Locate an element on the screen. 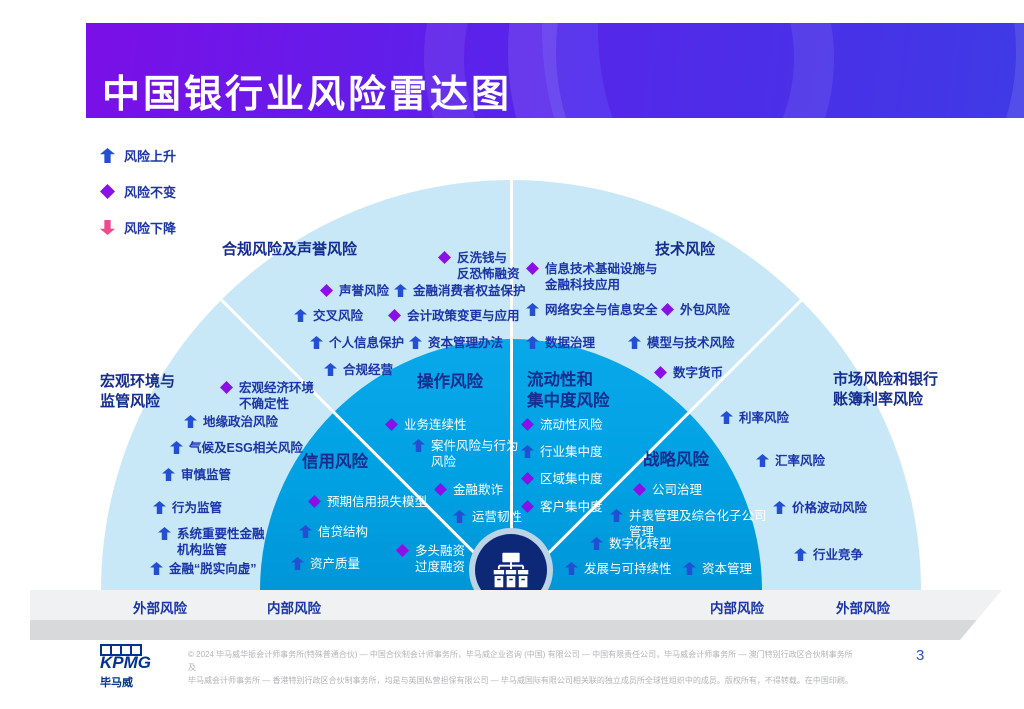  risk-item: 公司治理 is located at coordinates (667, 490).